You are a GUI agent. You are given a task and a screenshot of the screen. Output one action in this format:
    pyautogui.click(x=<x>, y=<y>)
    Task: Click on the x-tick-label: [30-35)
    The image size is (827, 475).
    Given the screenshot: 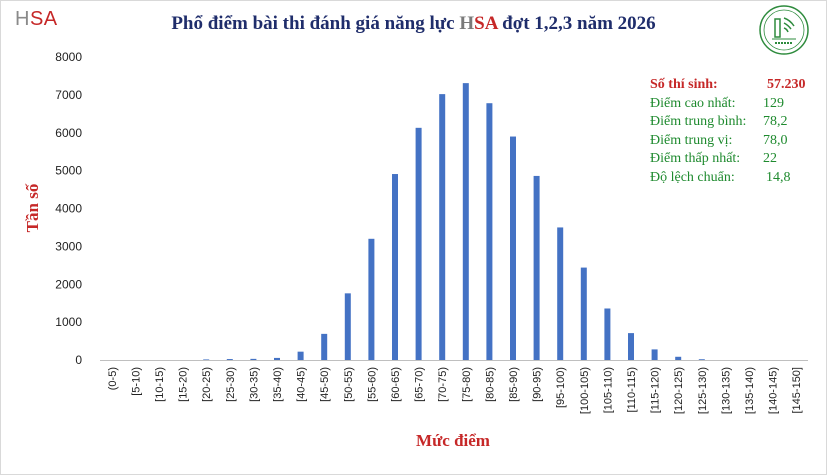 What is the action you would take?
    pyautogui.click(x=254, y=384)
    